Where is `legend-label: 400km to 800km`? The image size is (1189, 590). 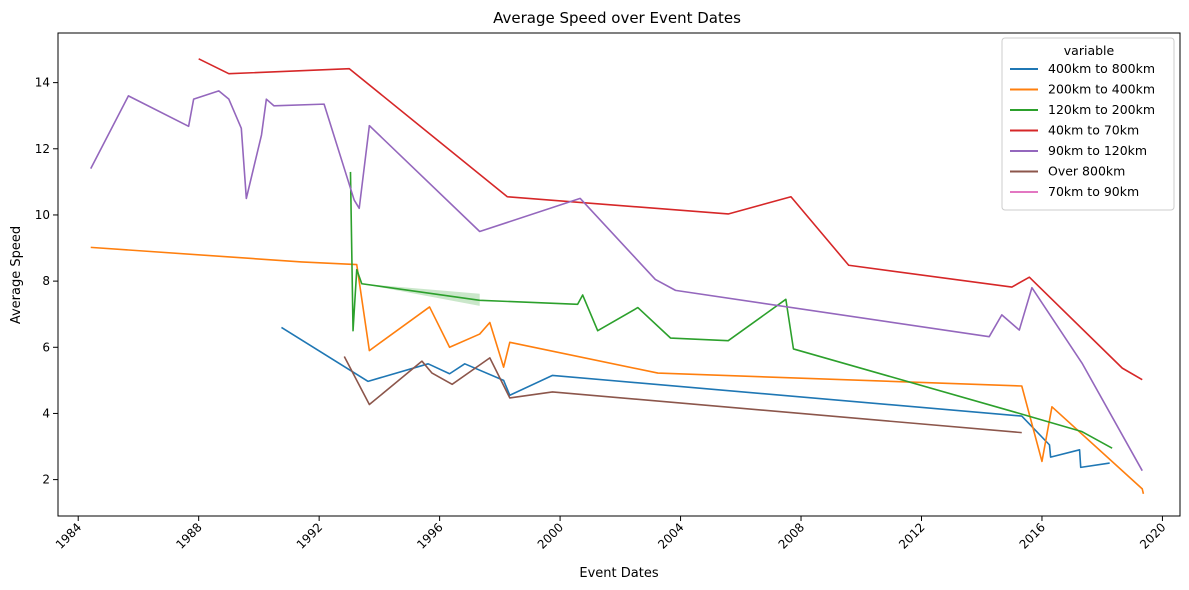
legend-label: 400km to 800km is located at coordinates (1101, 68).